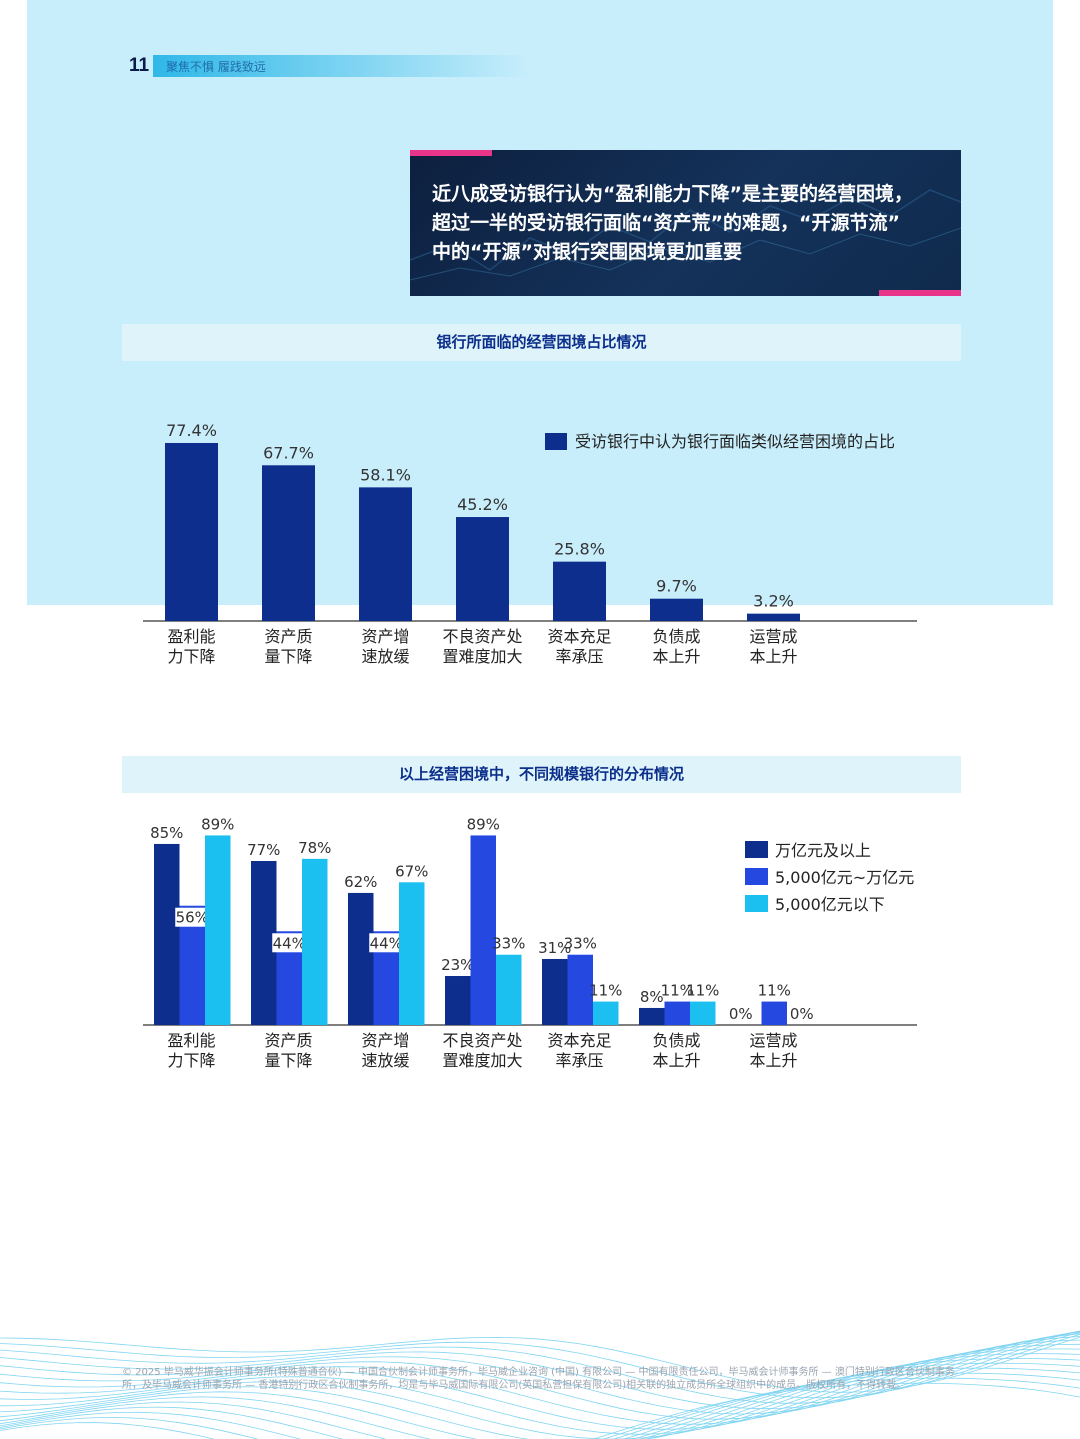 This screenshot has width=1080, height=1439. I want to click on data-label: 3.2%, so click(773, 601).